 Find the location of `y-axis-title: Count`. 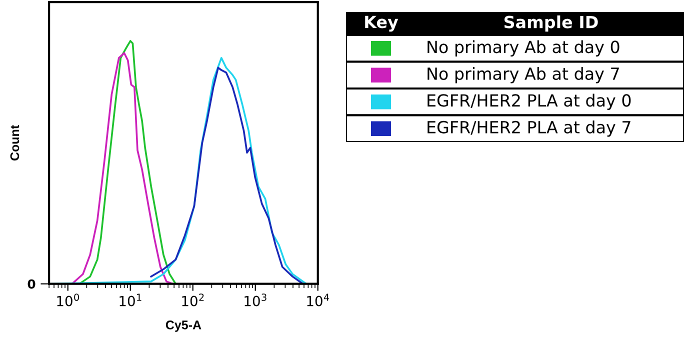

y-axis-title: Count is located at coordinates (15, 142).